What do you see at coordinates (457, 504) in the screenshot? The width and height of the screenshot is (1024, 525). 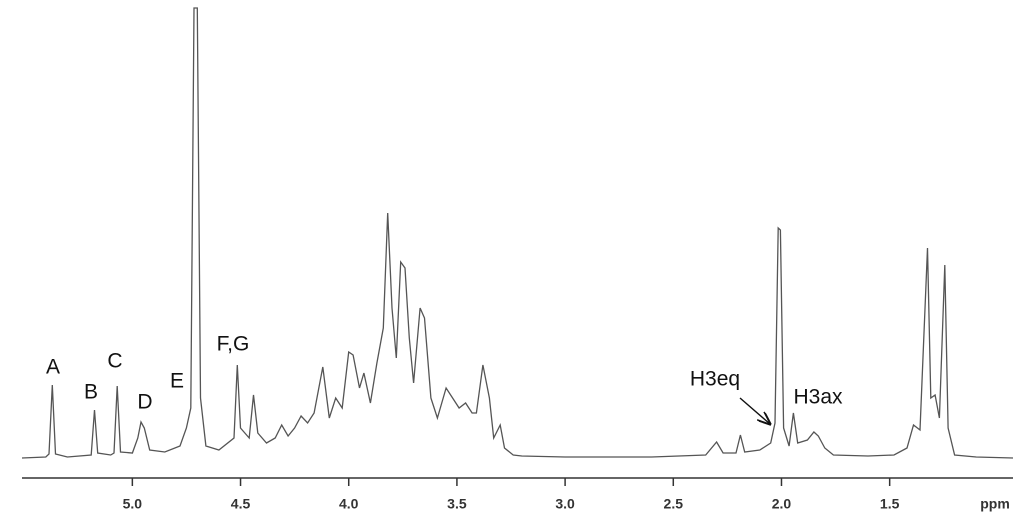 I see `x-tick-label: 3.5` at bounding box center [457, 504].